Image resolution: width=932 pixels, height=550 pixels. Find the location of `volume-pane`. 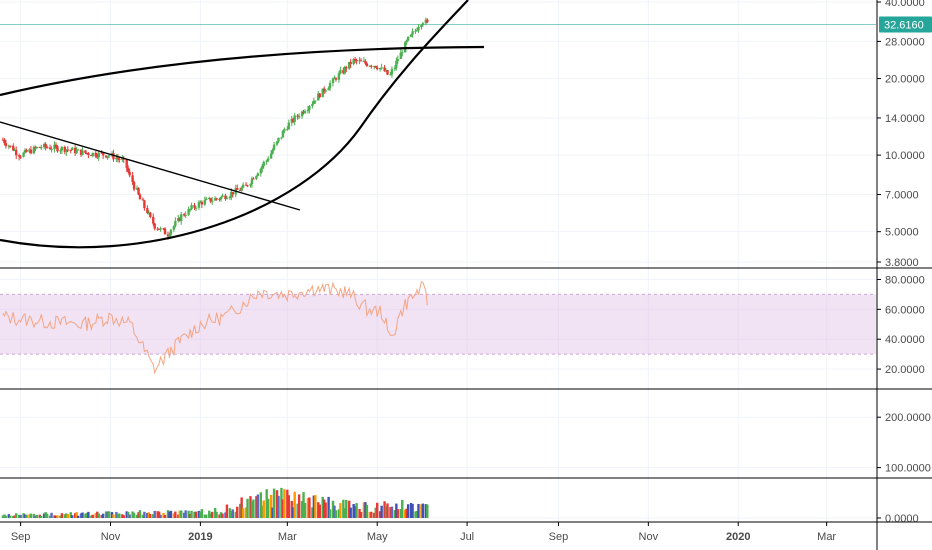

volume-pane is located at coordinates (215, 502).